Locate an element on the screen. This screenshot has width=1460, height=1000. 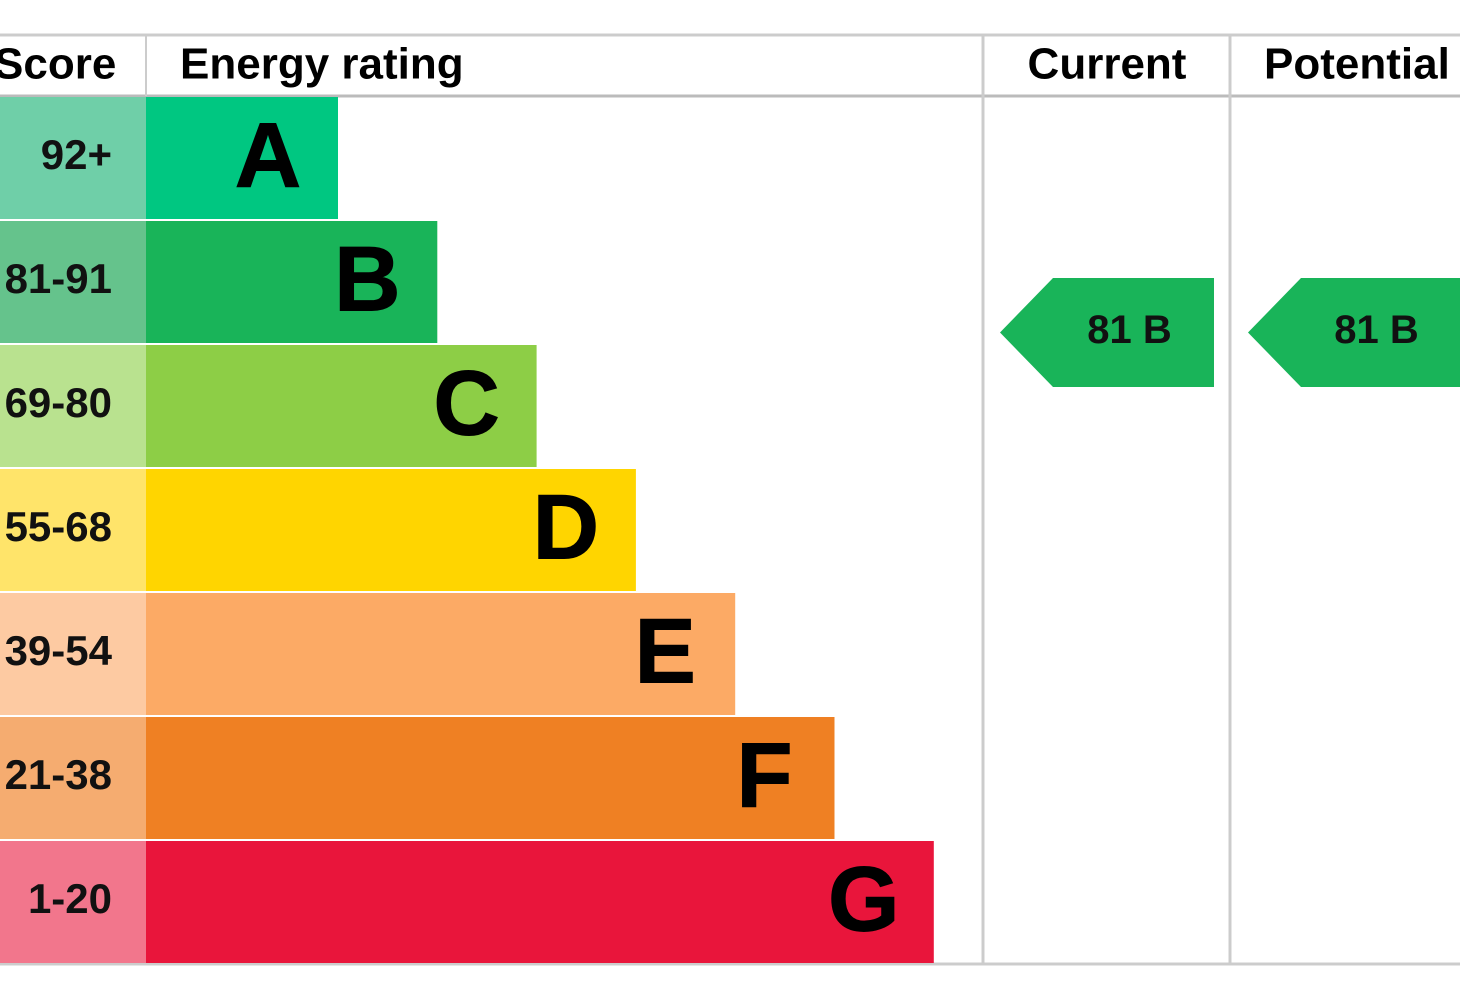
score-label: 92+ is located at coordinates (76, 154).